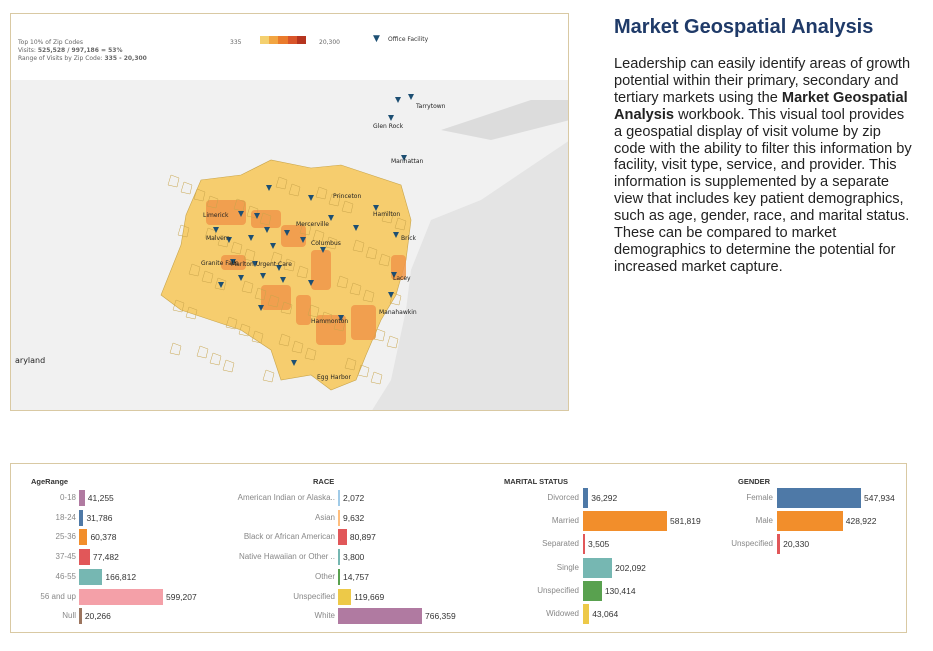 The width and height of the screenshot is (933, 651). Describe the element at coordinates (100, 498) in the screenshot. I see `data-label: 41,255` at that location.